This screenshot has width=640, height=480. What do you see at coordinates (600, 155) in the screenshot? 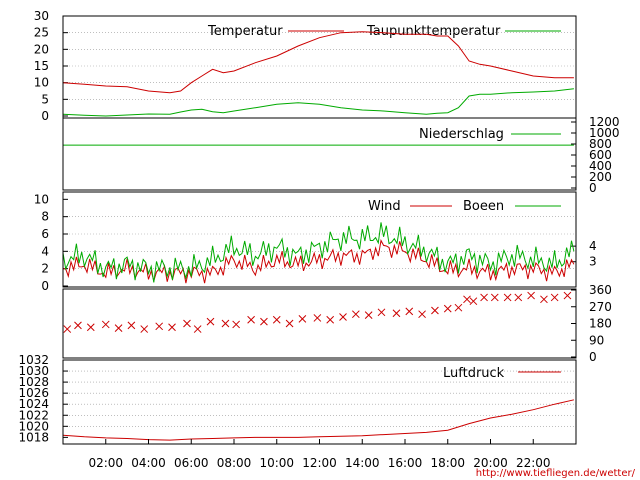
I see `rain-y-tick-label: 600` at bounding box center [600, 155].